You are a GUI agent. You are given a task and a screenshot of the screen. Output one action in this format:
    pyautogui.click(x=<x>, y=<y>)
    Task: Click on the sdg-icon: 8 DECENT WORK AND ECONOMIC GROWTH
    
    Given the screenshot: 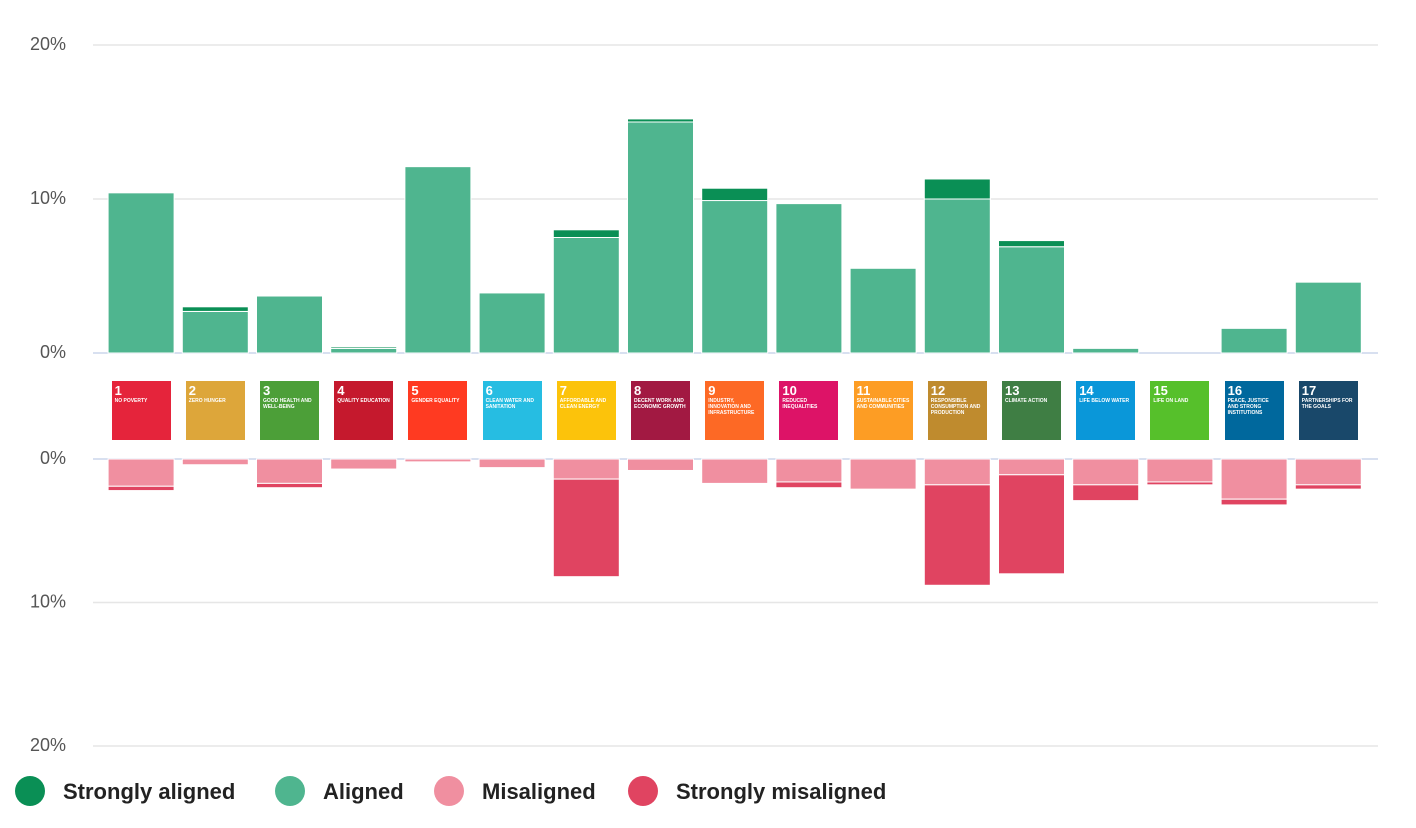 What is the action you would take?
    pyautogui.click(x=660, y=410)
    